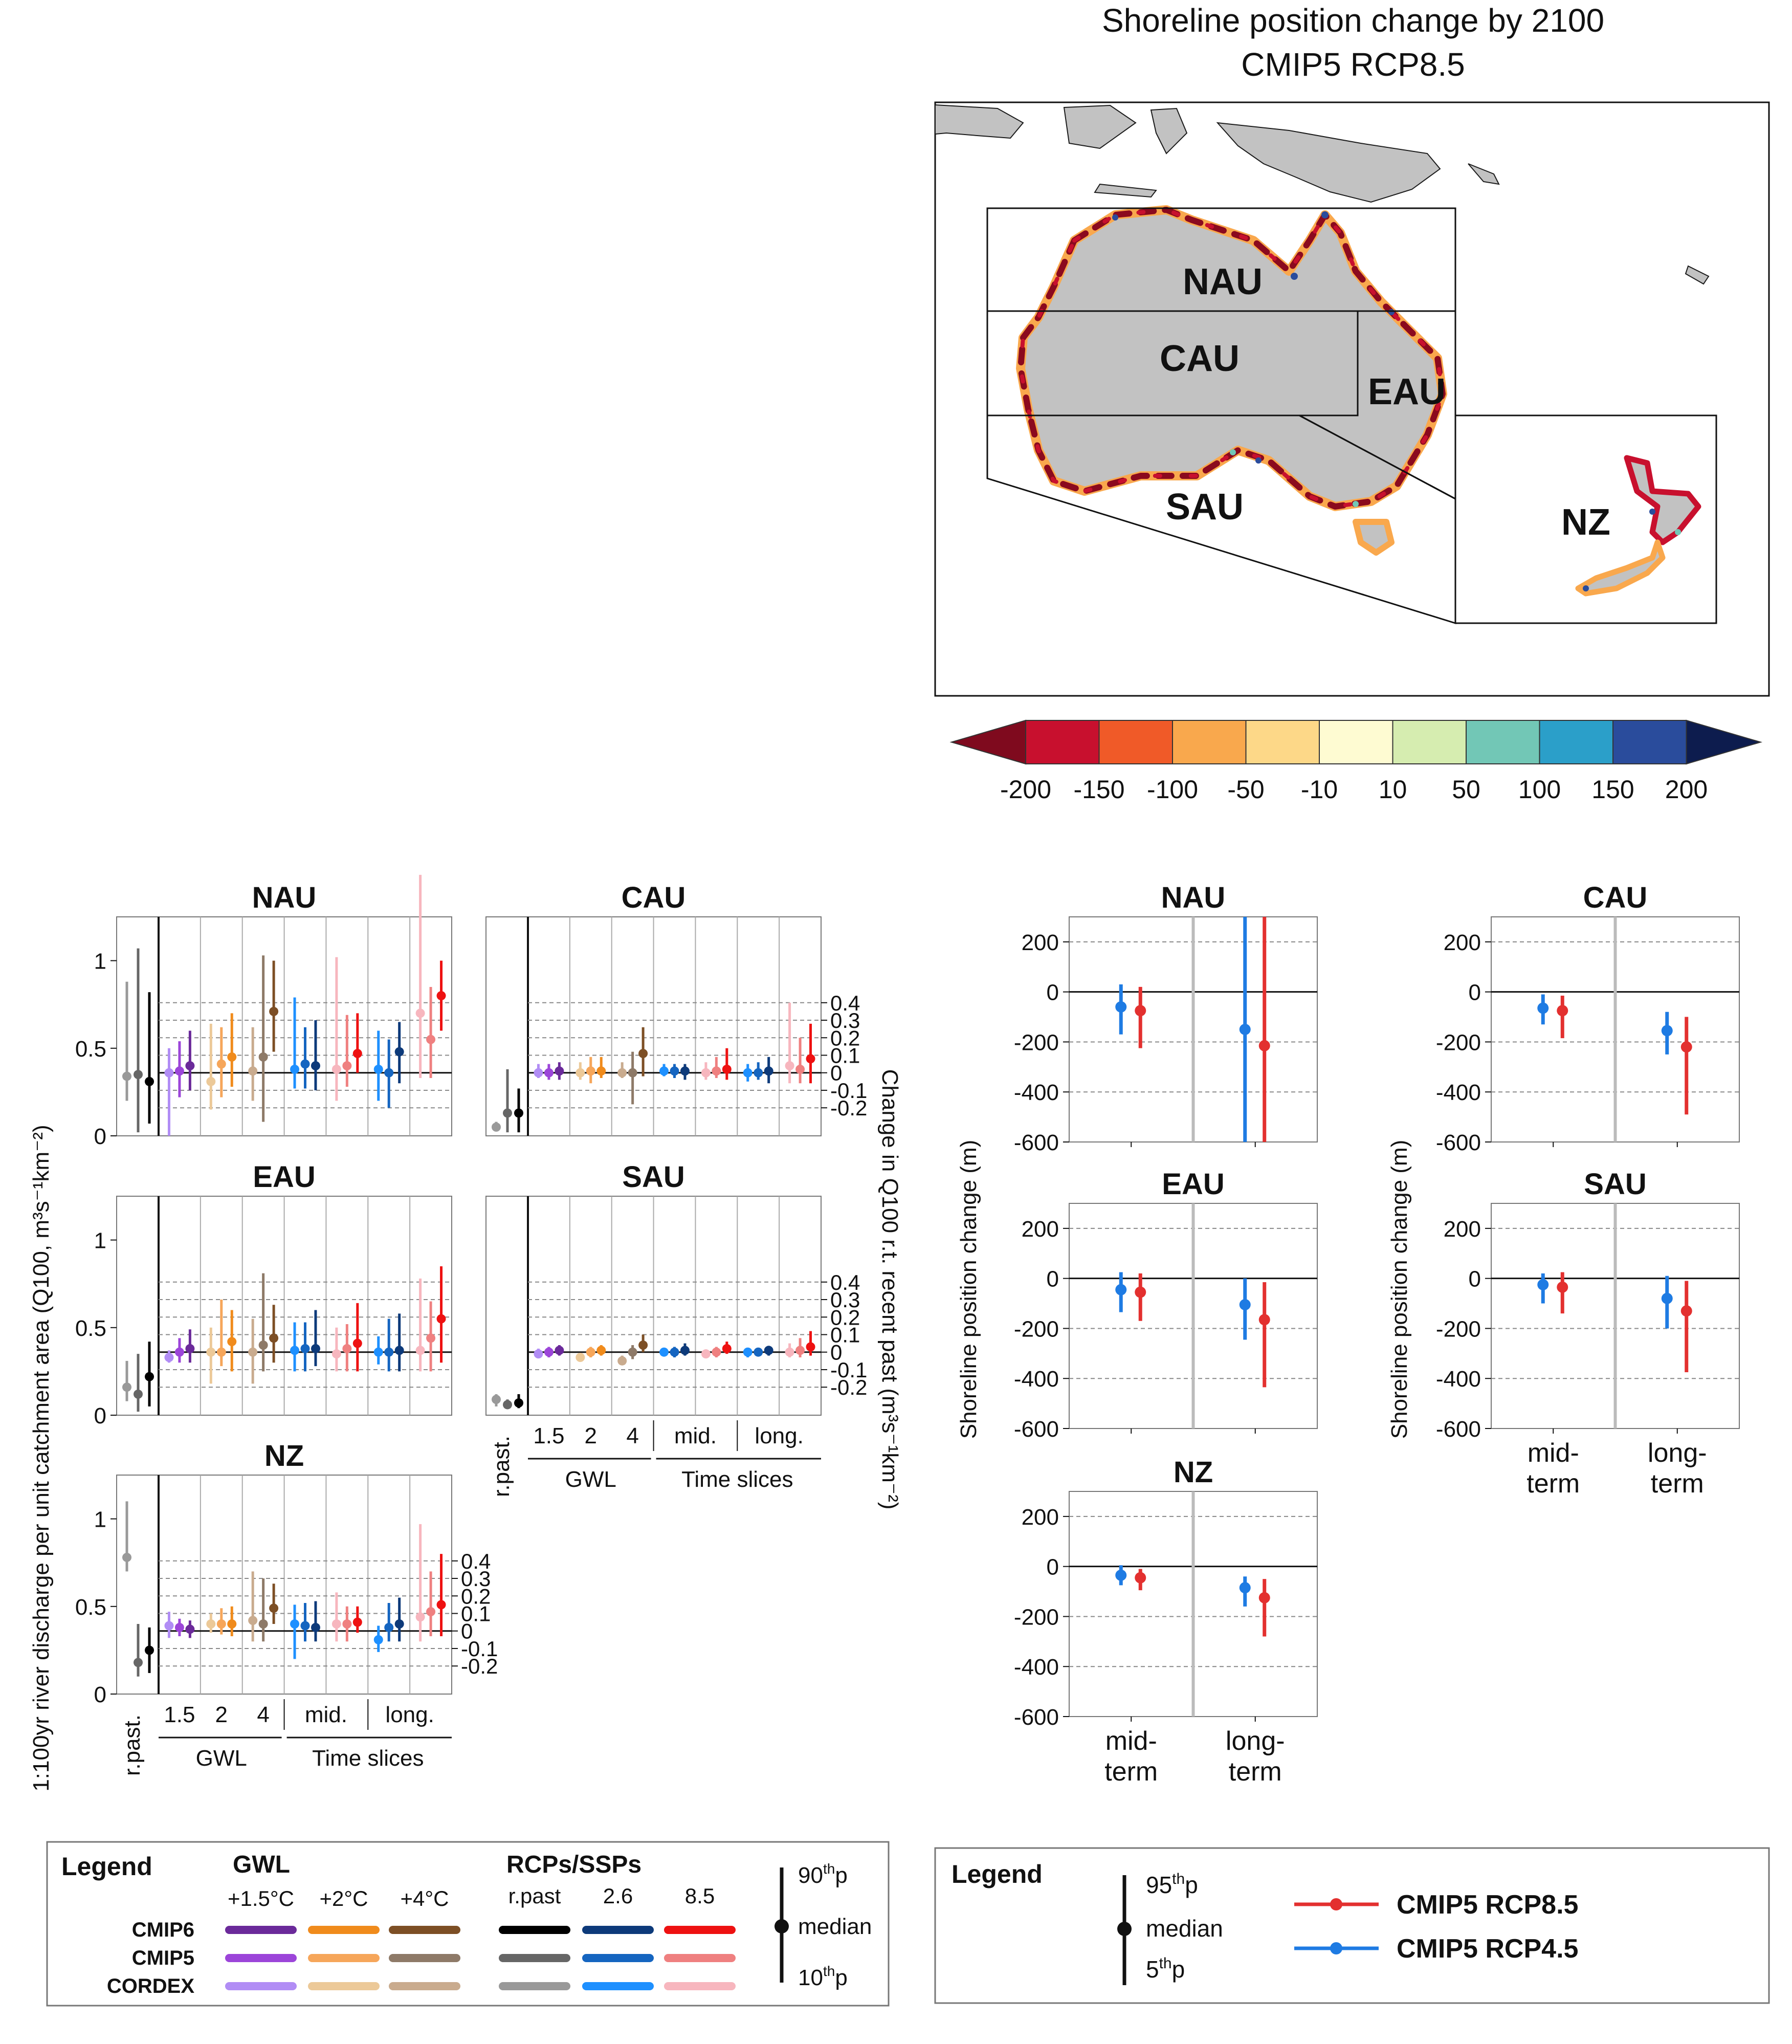 This screenshot has height=2044, width=1792. What do you see at coordinates (284, 1177) in the screenshot?
I see `discharge-panel-title: EAU` at bounding box center [284, 1177].